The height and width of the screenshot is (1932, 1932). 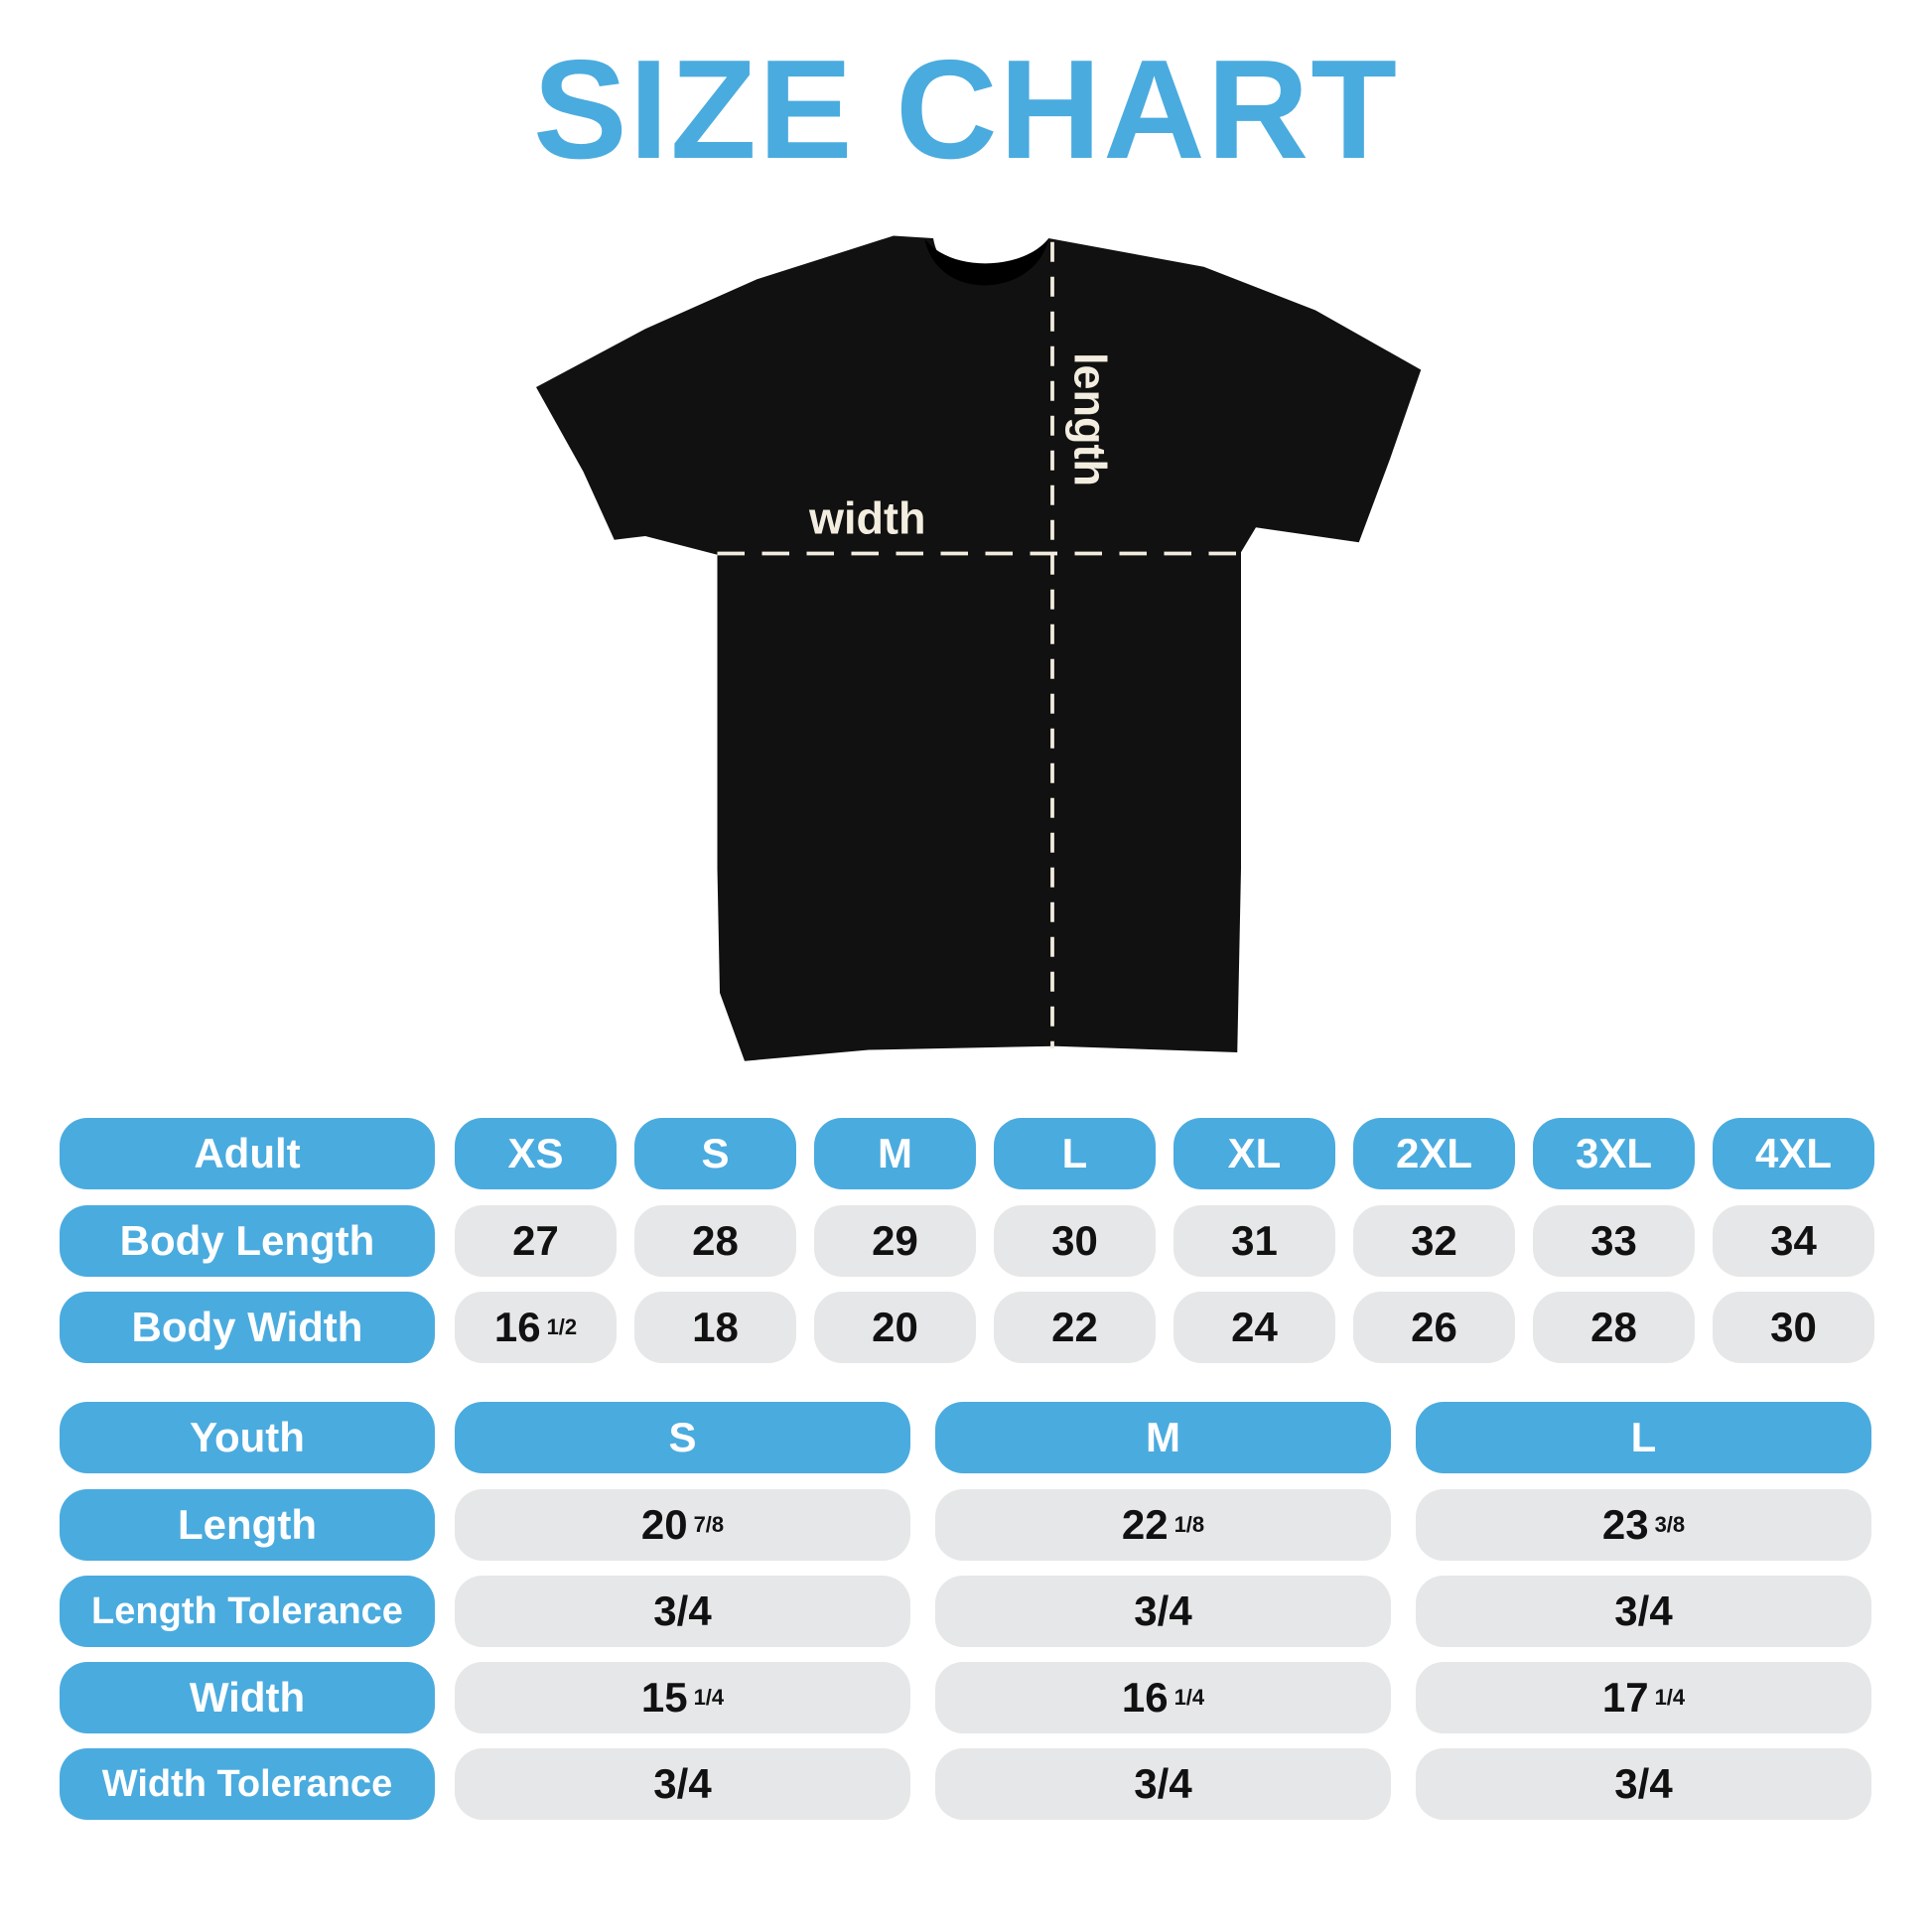 I want to click on adult-row-label: Body Length, so click(x=247, y=1241).